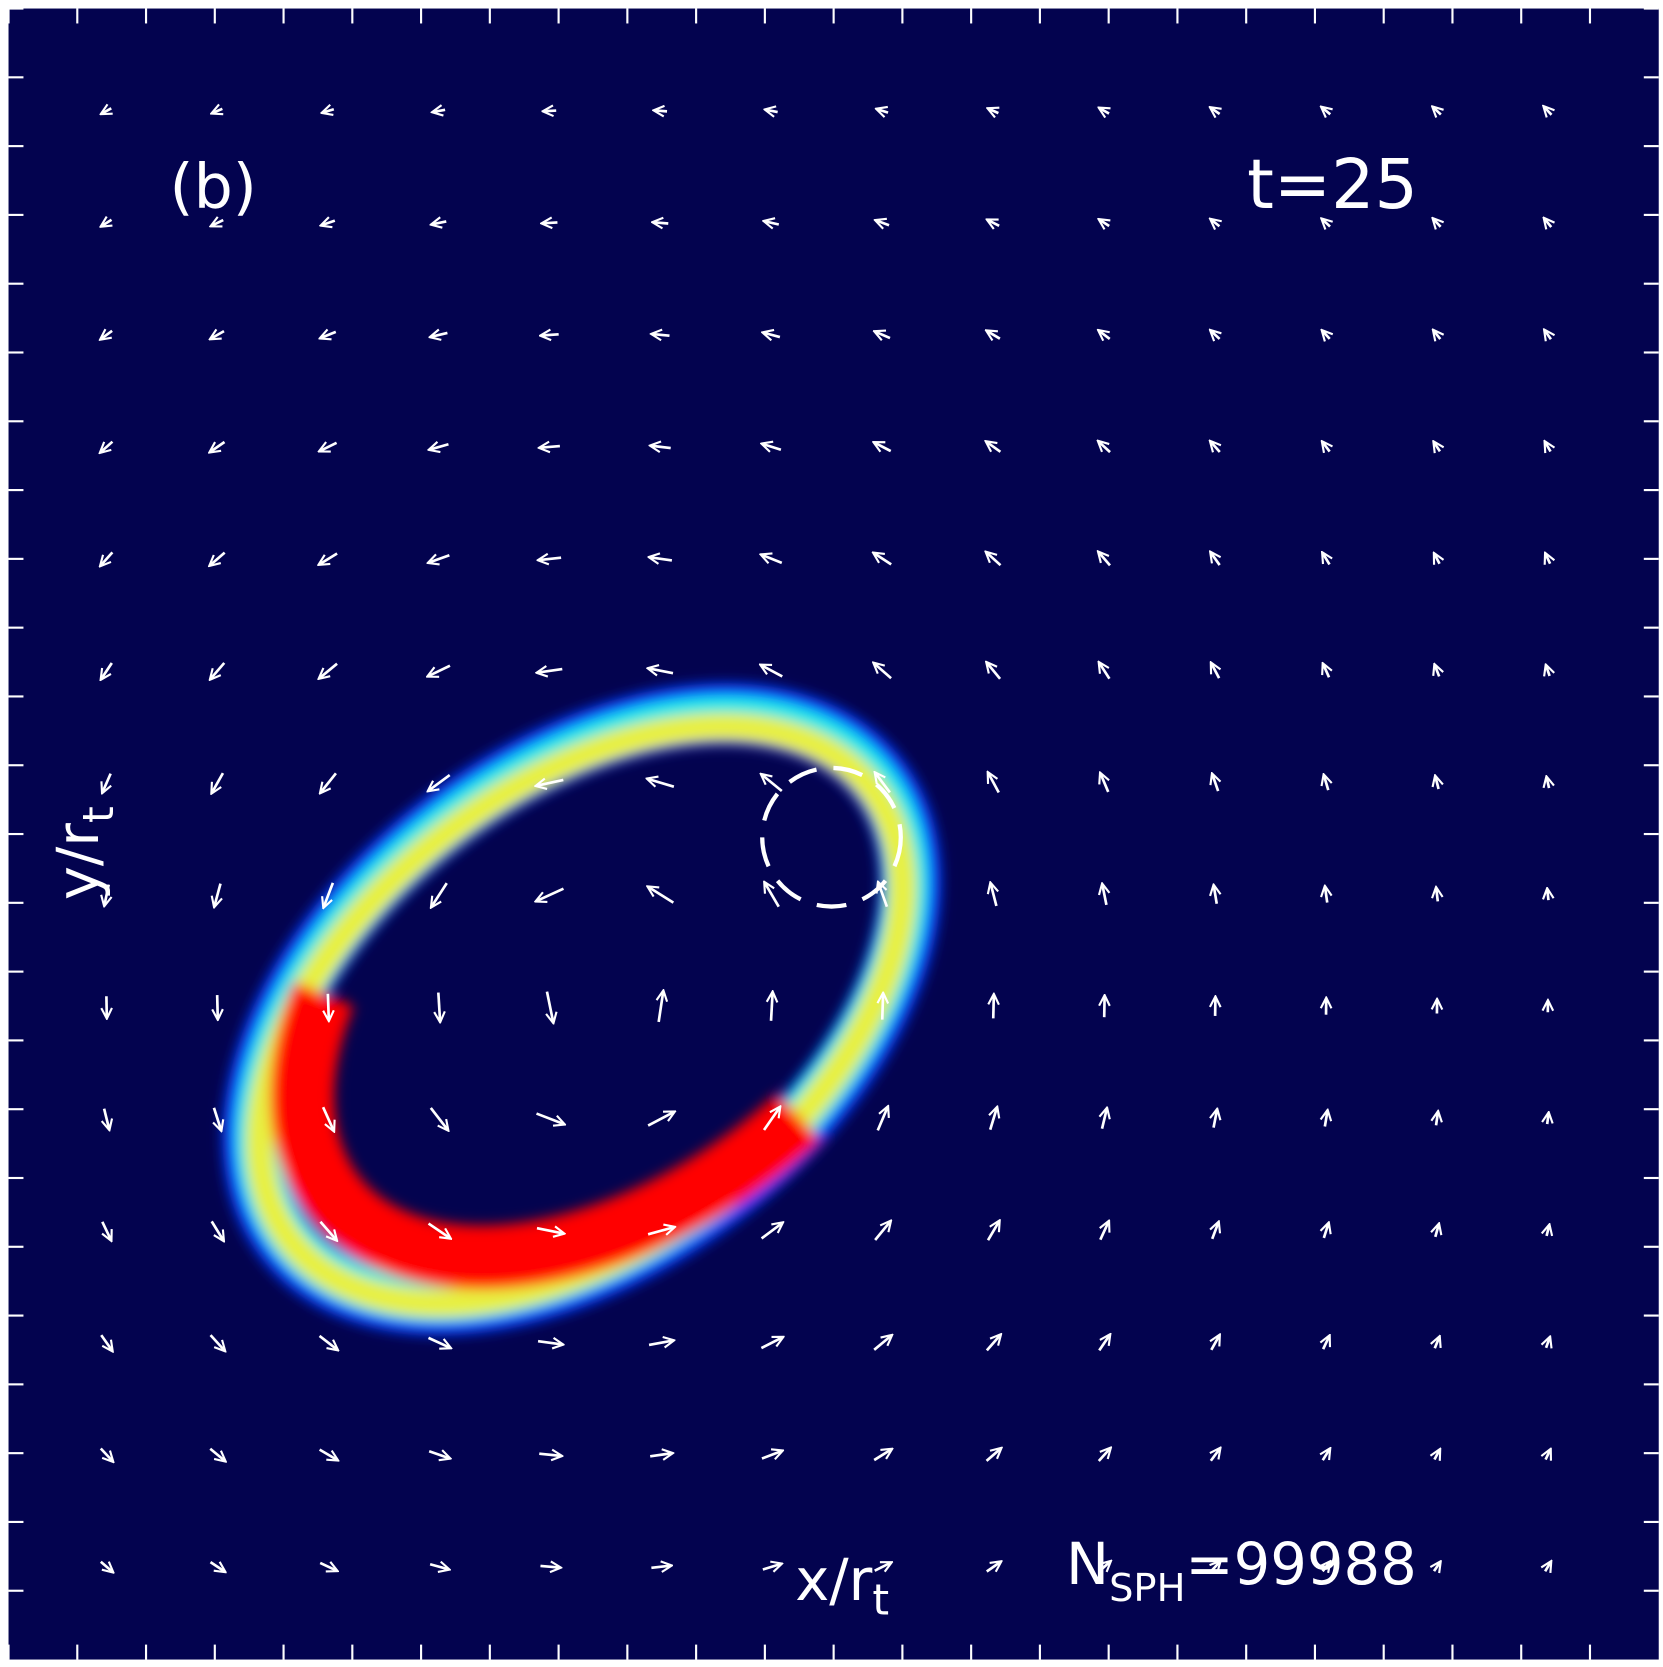 The image size is (1663, 1667). I want to click on particle-number: =99988, so click(1300, 1564).